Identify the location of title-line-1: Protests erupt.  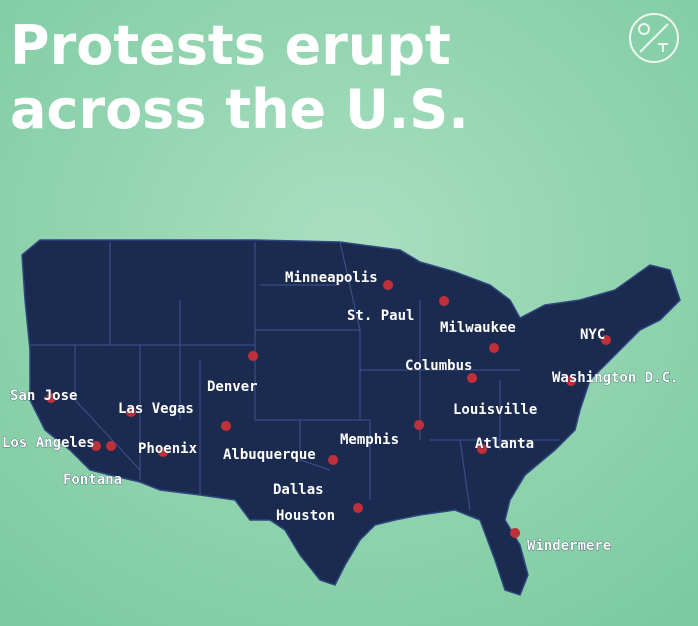
(230, 45).